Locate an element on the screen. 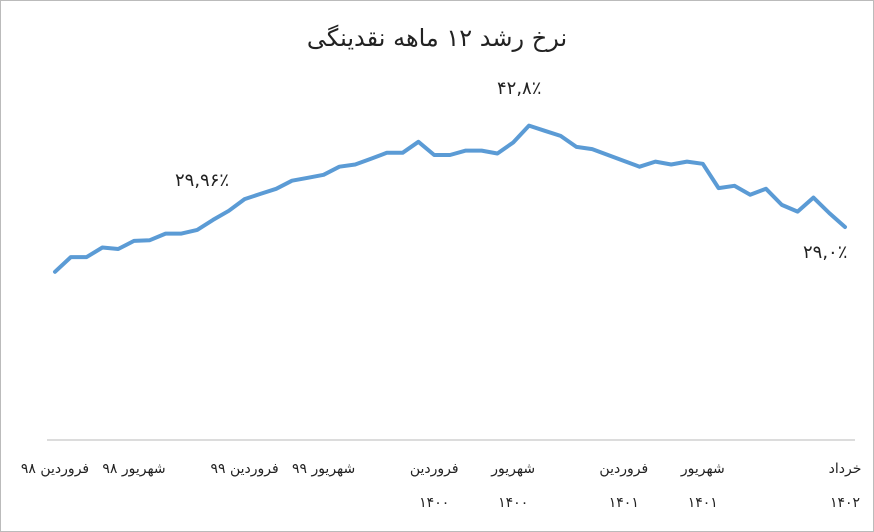 The image size is (874, 532). x-tick-label: فروردین ۹۸ is located at coordinates (55, 469).